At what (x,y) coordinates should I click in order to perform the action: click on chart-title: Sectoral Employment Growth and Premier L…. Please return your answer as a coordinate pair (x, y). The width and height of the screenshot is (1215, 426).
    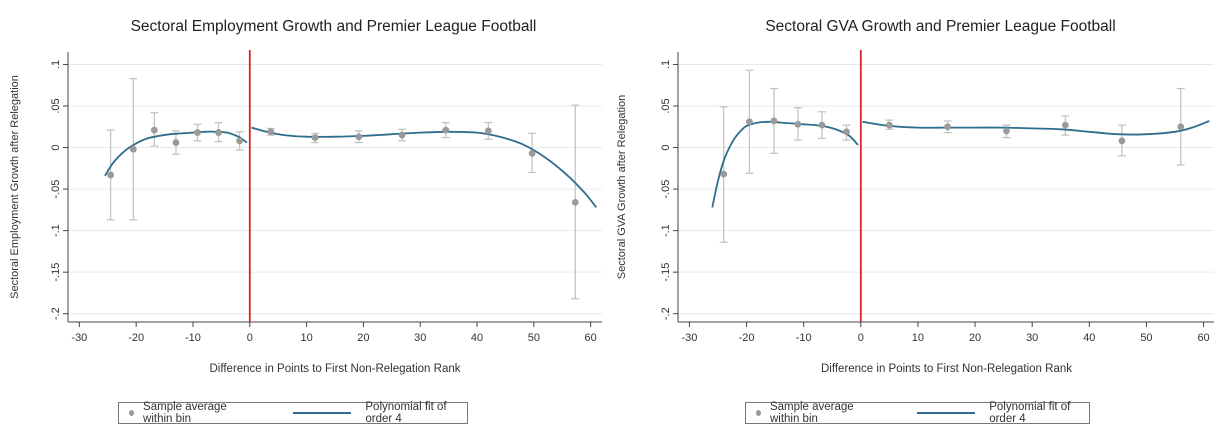
    Looking at the image, I should click on (333, 26).